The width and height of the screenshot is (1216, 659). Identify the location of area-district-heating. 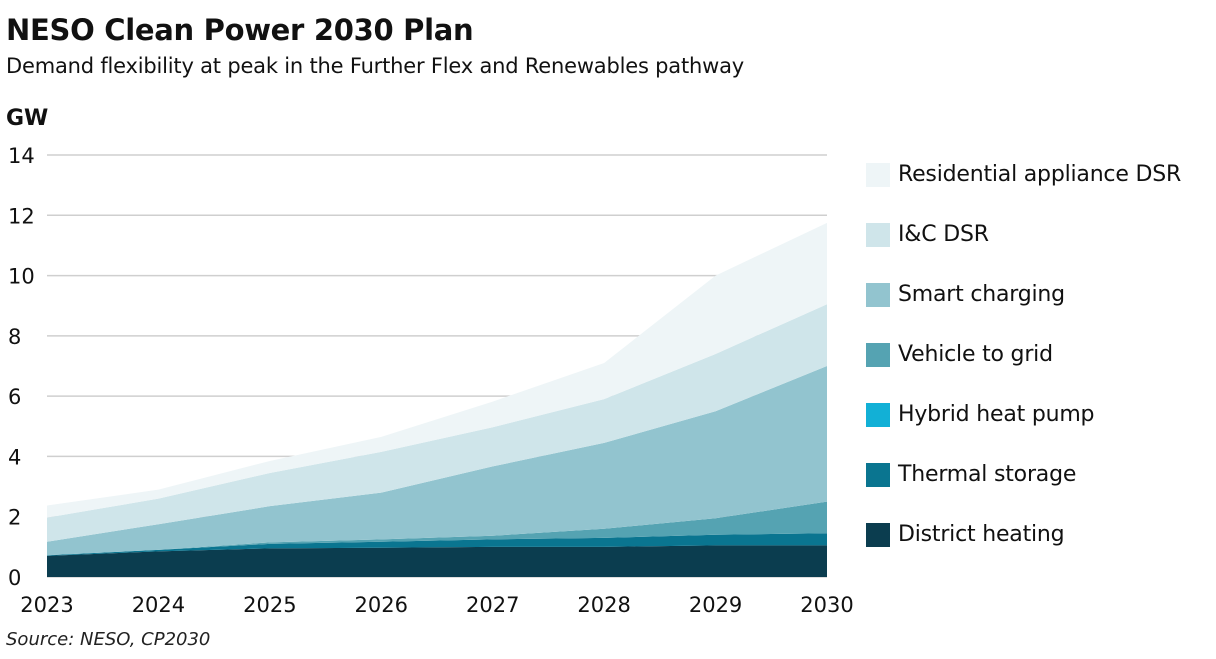
(437, 561).